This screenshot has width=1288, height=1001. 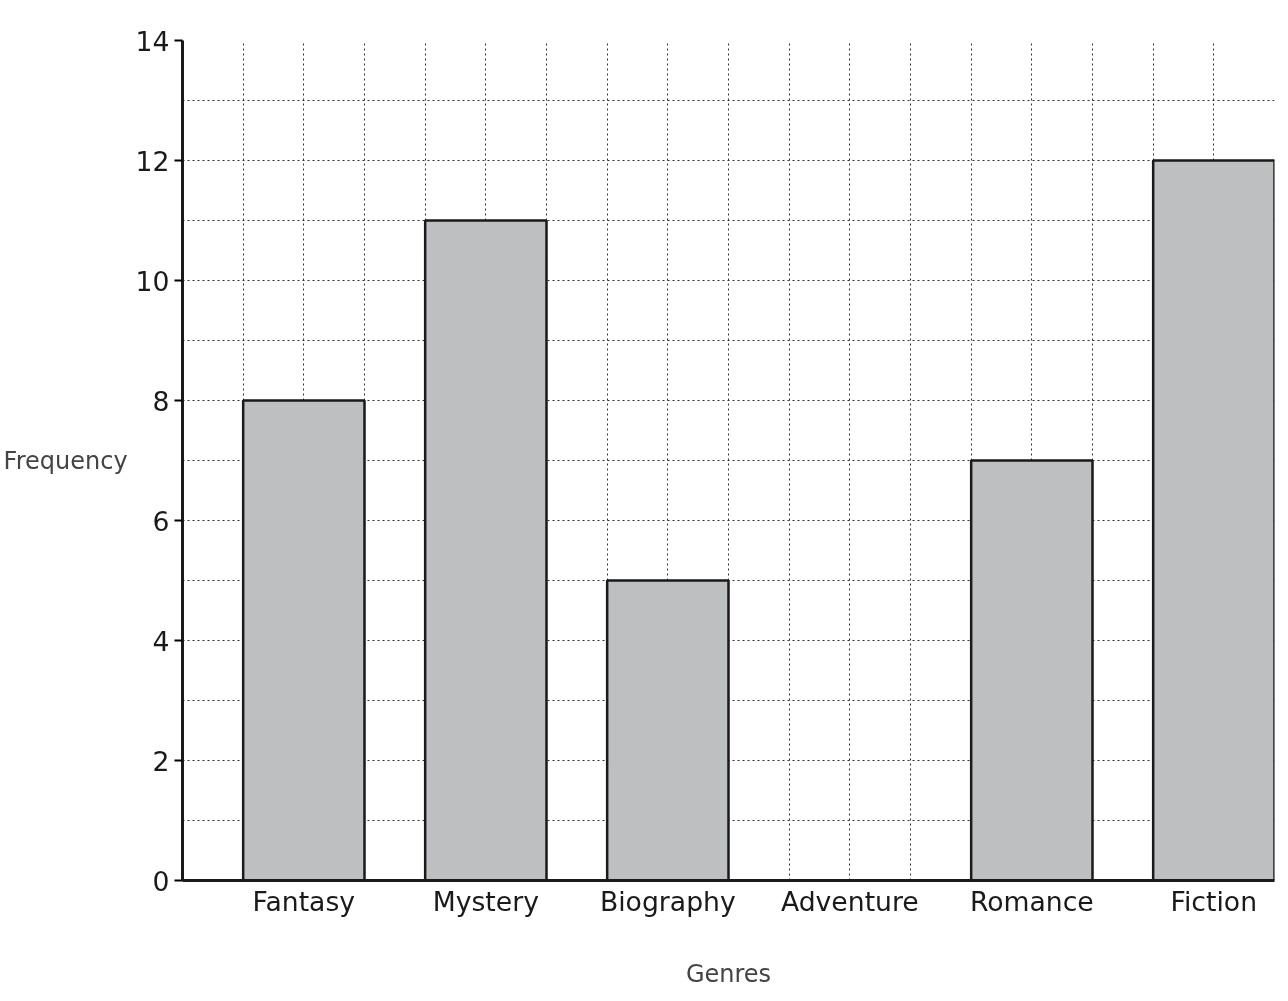 I want to click on y-tick-label: 10, so click(x=152, y=281).